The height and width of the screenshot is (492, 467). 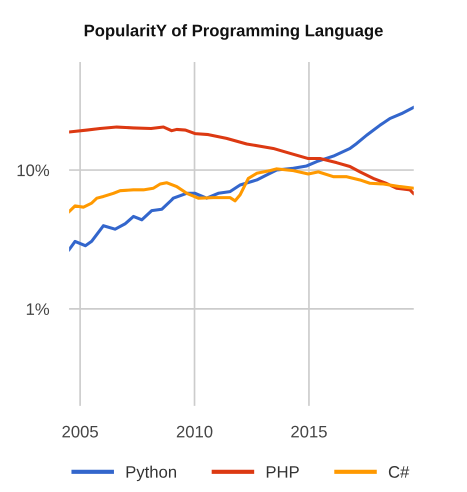 I want to click on legend-label: Python, so click(x=151, y=474).